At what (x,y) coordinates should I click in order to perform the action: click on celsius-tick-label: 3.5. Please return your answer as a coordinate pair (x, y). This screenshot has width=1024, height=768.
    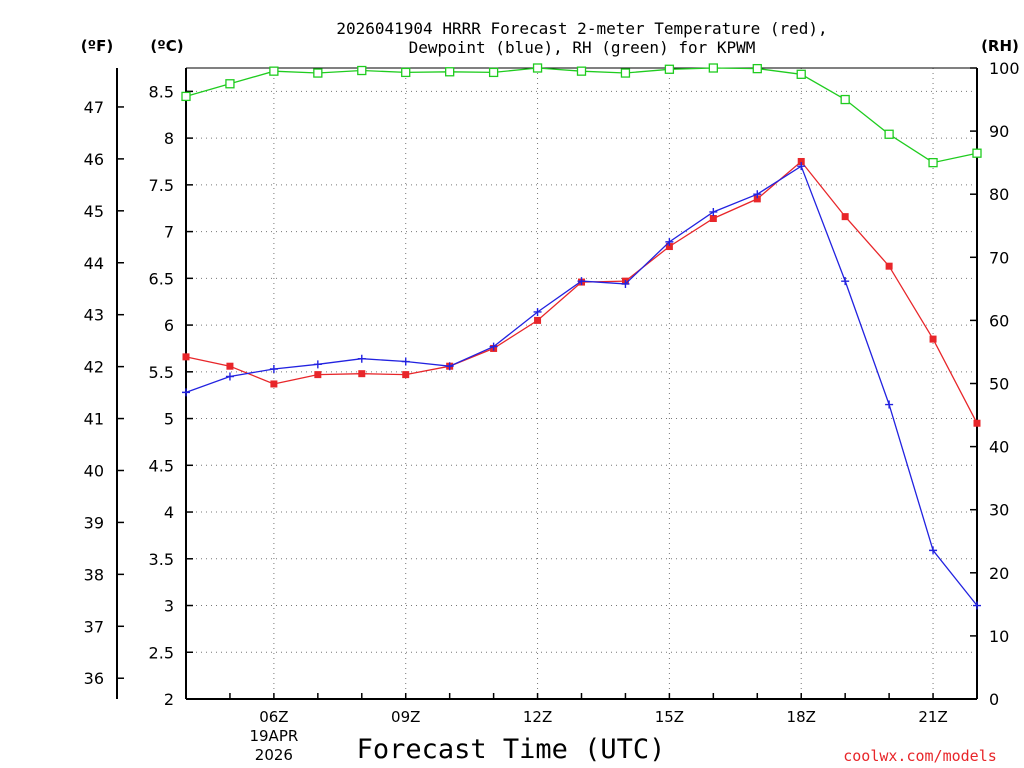
    Looking at the image, I should click on (161, 559).